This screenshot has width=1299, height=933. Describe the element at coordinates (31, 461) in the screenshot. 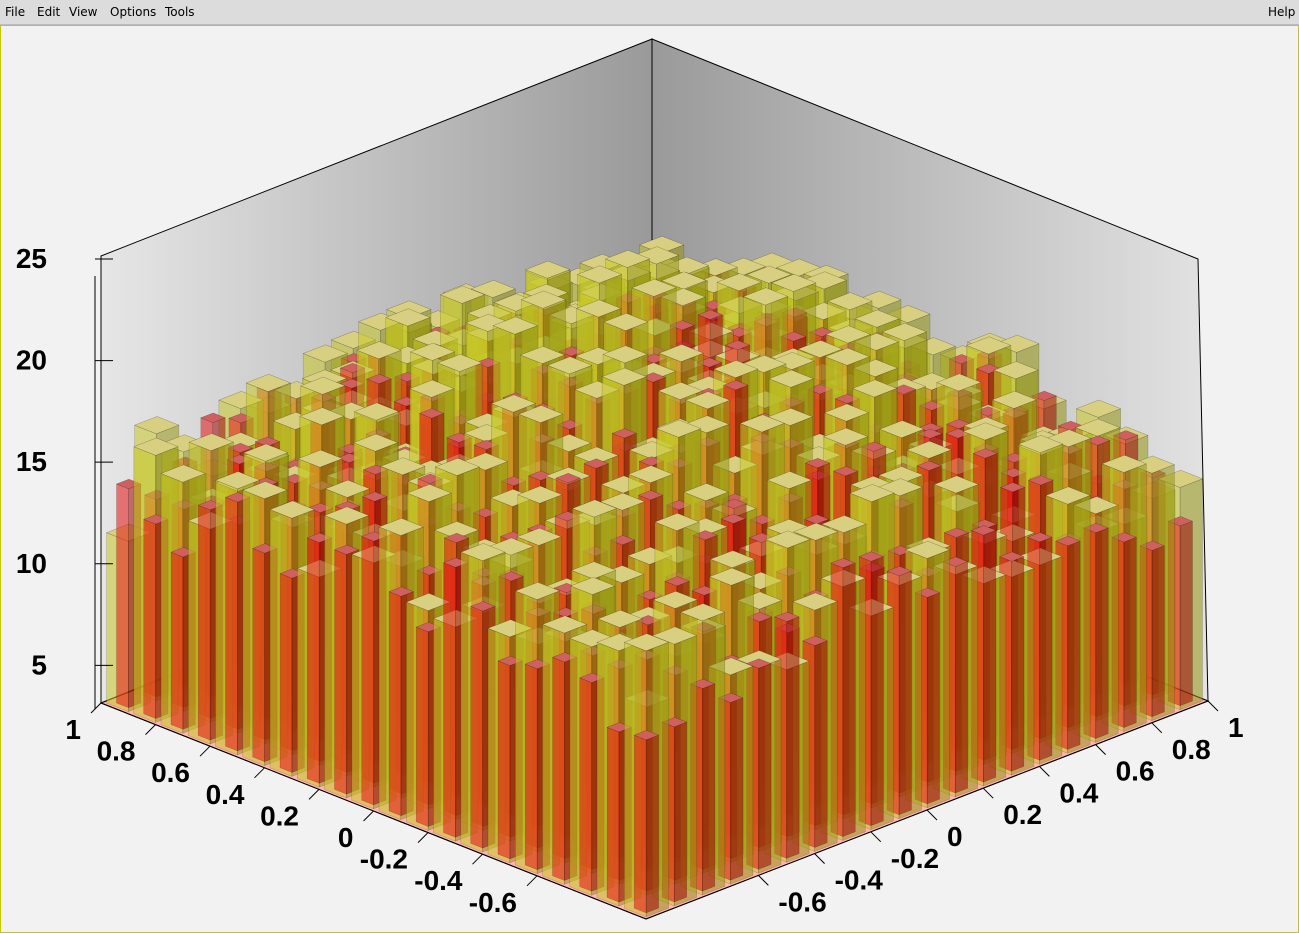

I see `z-tick-label: 15` at that location.